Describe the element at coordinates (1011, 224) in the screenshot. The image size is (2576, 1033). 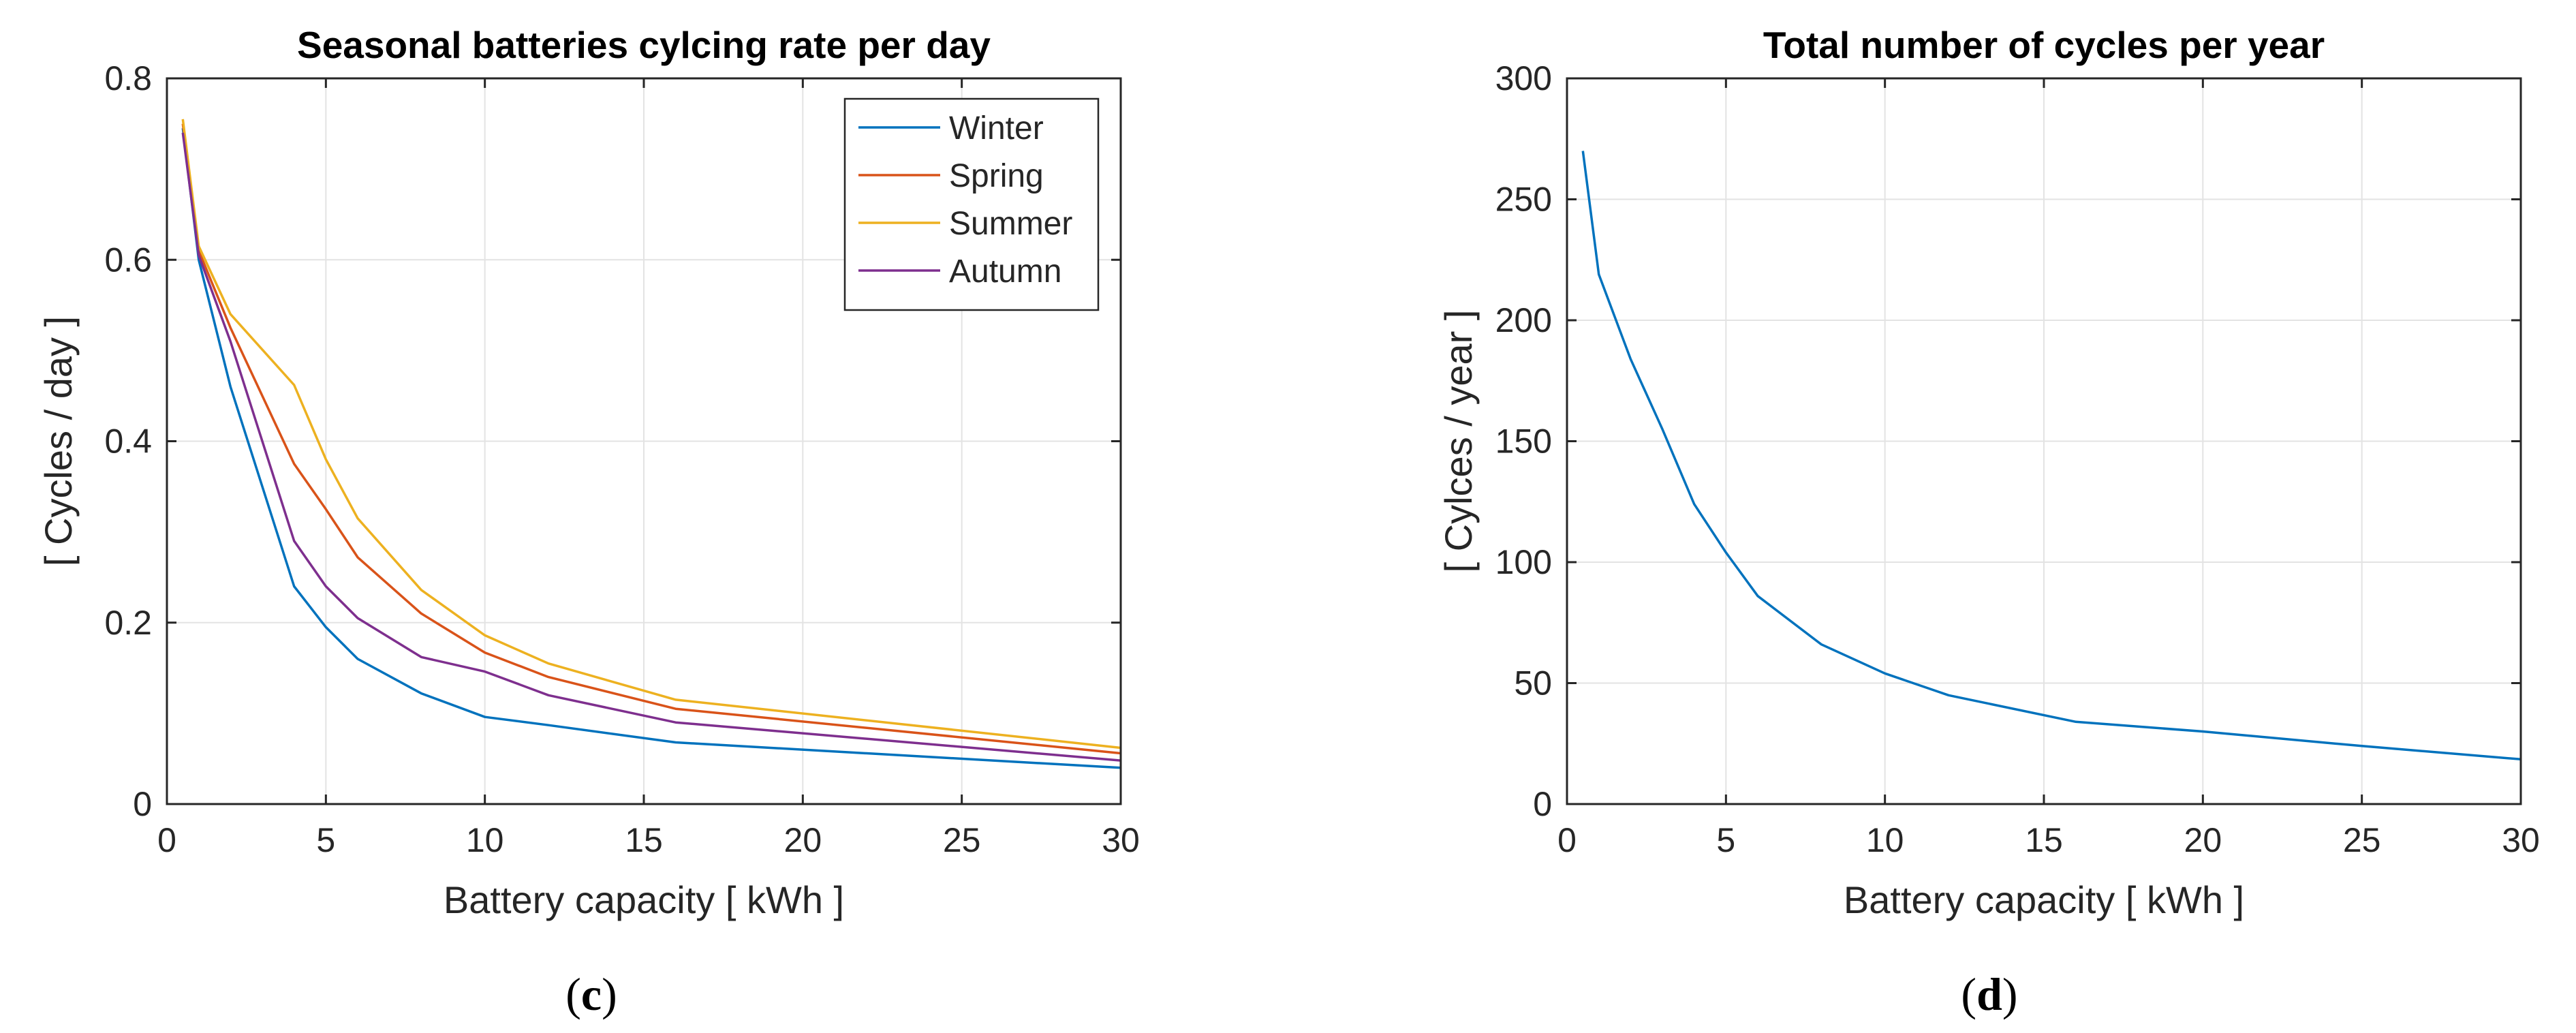
I see `legend-label-summer: Summer` at that location.